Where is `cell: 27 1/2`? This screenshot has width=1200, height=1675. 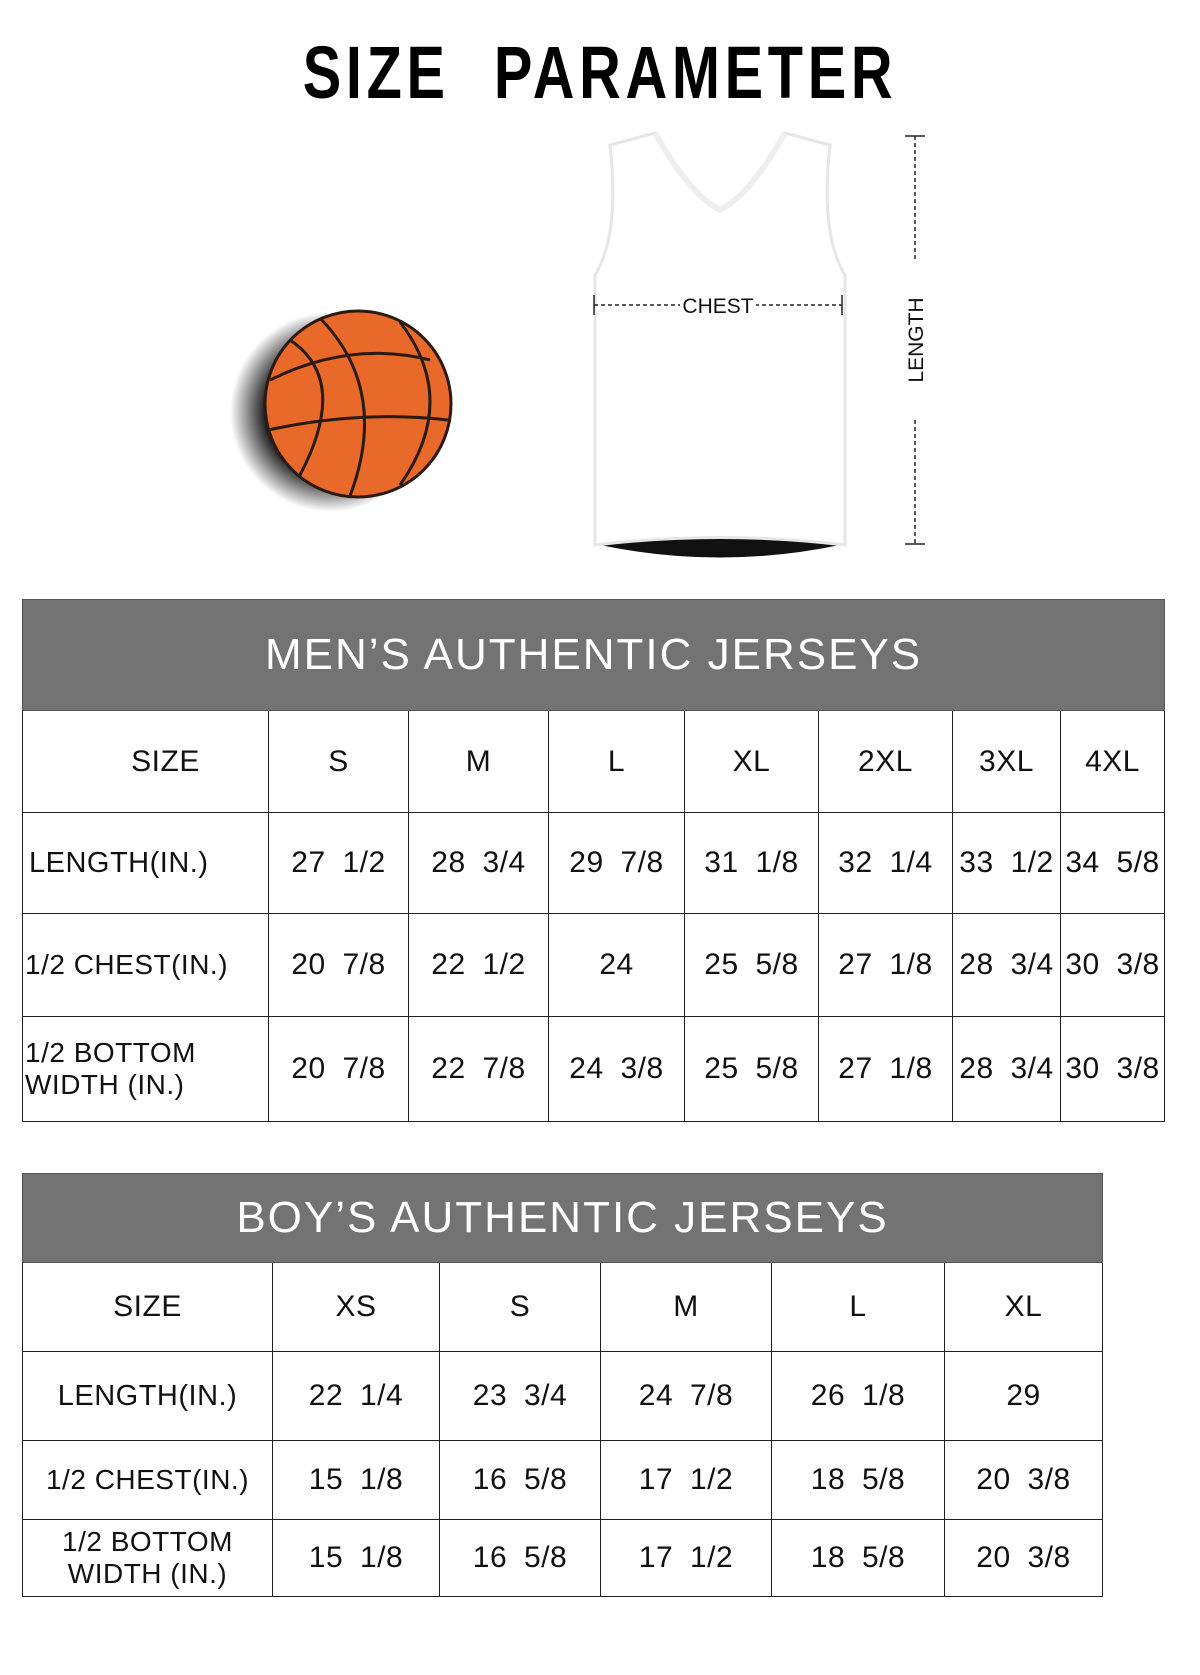 cell: 27 1/2 is located at coordinates (338, 863).